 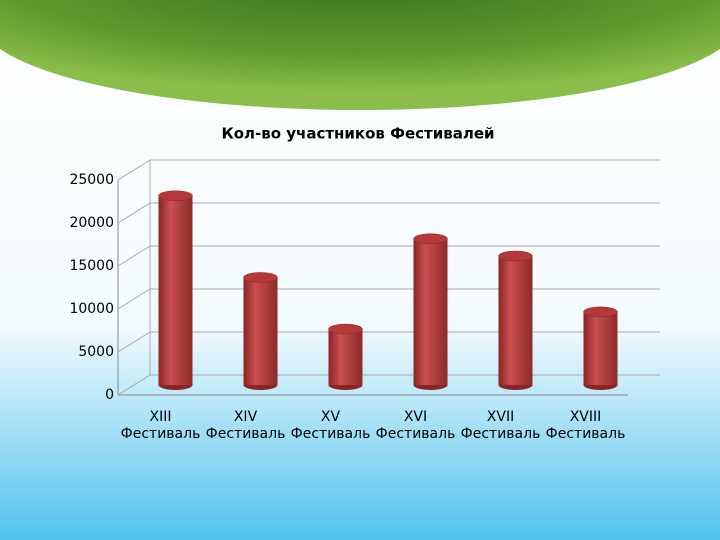 What do you see at coordinates (91, 180) in the screenshot?
I see `y-tick-label: 25000` at bounding box center [91, 180].